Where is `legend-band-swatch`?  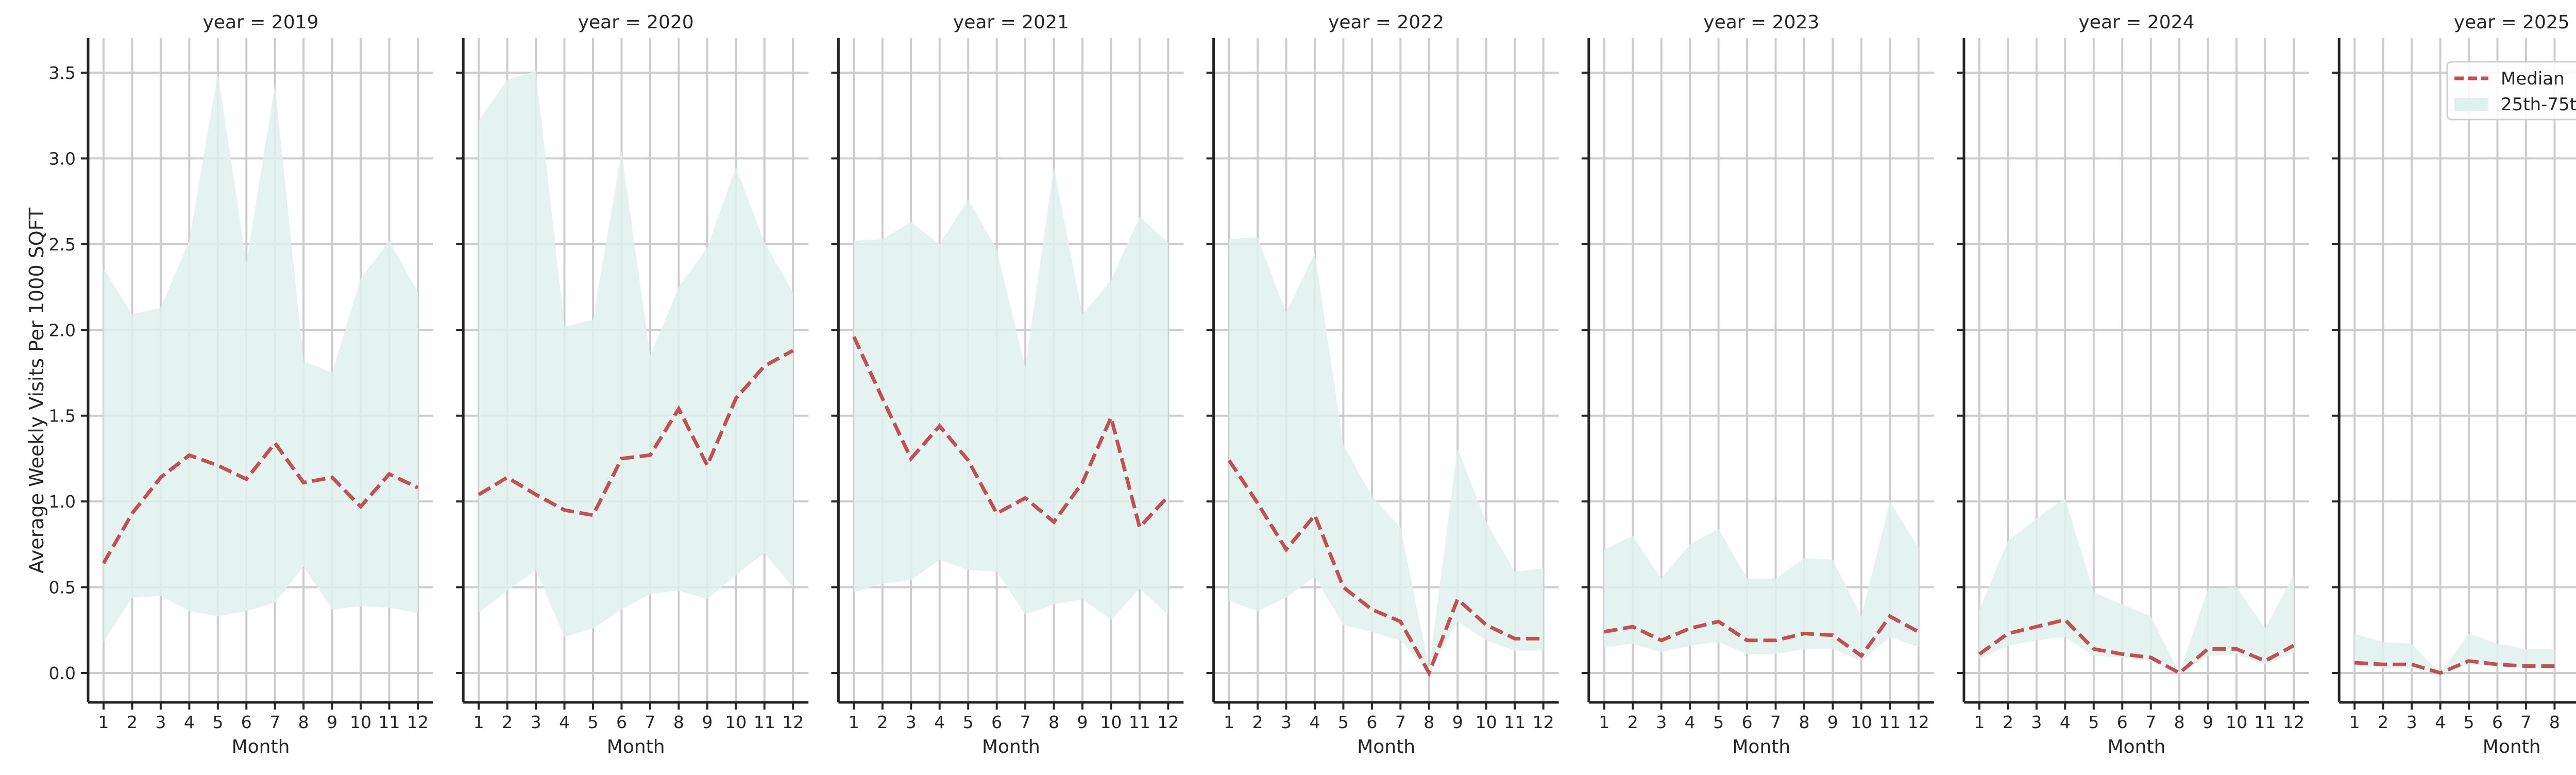 legend-band-swatch is located at coordinates (2471, 105).